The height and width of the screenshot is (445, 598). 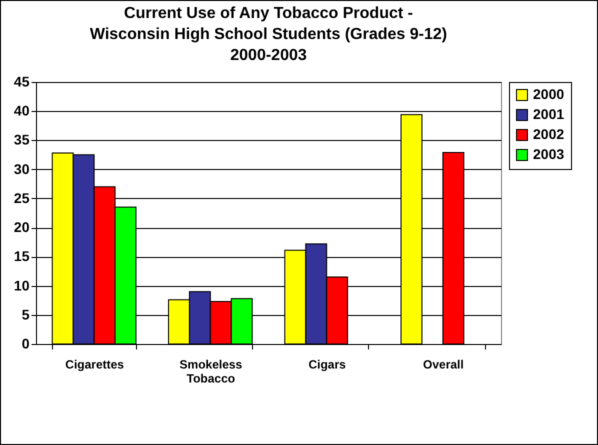 What do you see at coordinates (26, 314) in the screenshot?
I see `y-tick-label: 5` at bounding box center [26, 314].